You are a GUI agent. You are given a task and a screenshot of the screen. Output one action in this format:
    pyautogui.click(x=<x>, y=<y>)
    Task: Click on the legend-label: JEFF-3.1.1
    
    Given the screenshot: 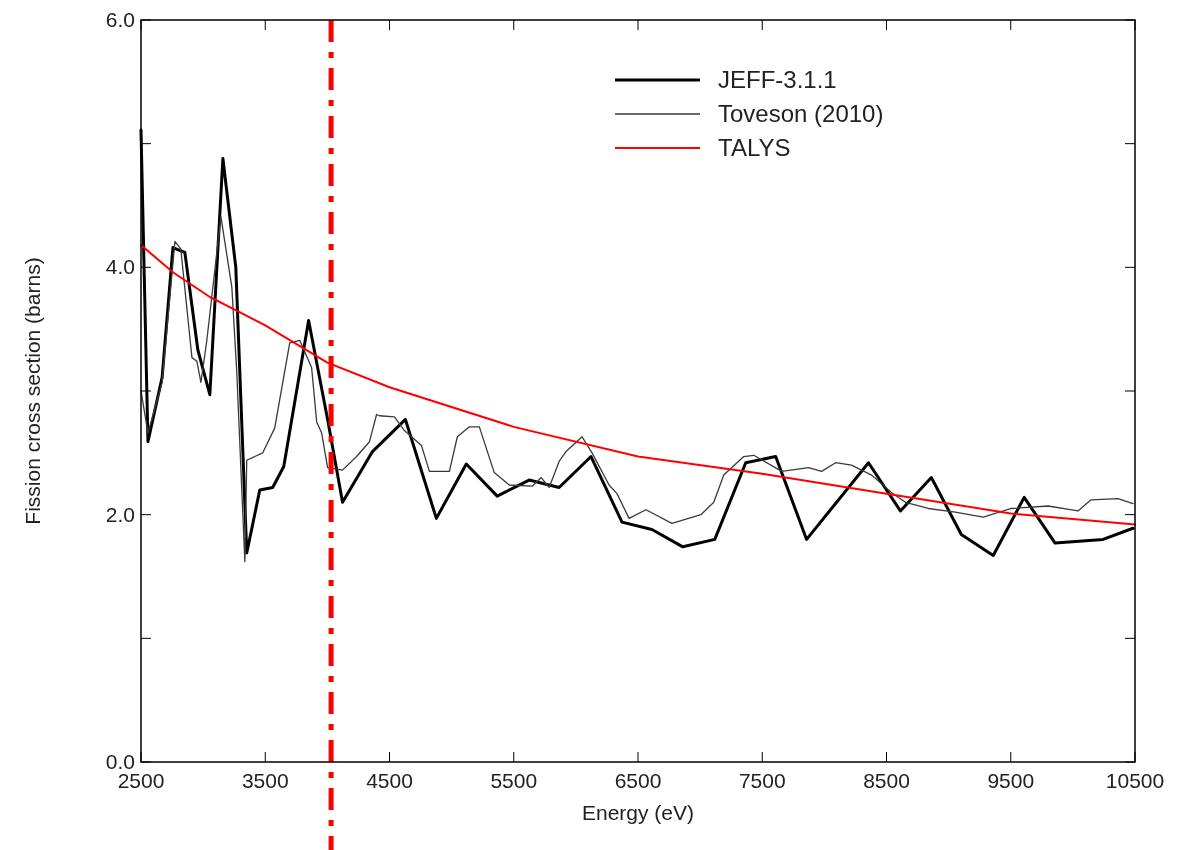 What is the action you would take?
    pyautogui.click(x=777, y=79)
    